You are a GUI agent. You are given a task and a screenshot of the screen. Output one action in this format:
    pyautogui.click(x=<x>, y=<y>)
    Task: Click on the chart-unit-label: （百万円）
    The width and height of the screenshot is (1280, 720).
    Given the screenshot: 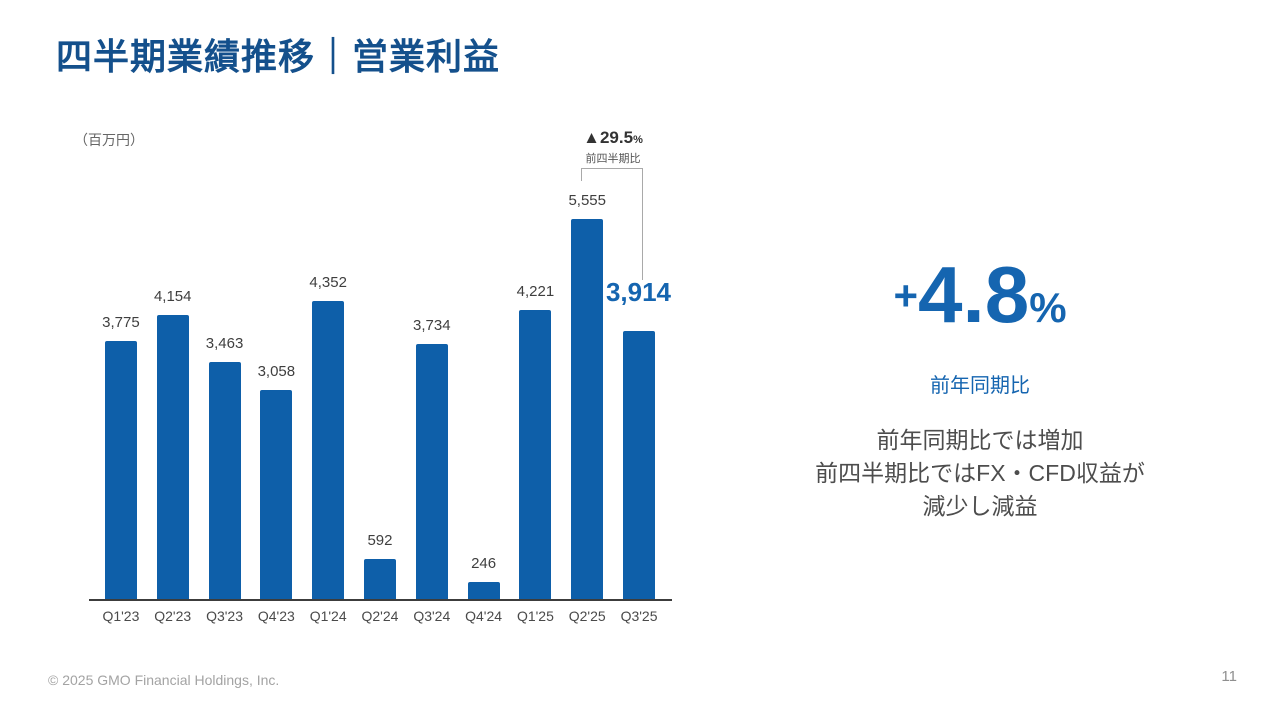 What is the action you would take?
    pyautogui.click(x=109, y=140)
    